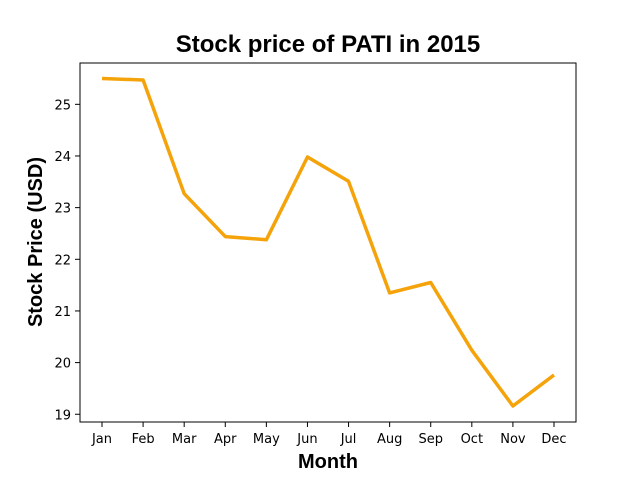  What do you see at coordinates (348, 439) in the screenshot?
I see `x-tick-label: Jul` at bounding box center [348, 439].